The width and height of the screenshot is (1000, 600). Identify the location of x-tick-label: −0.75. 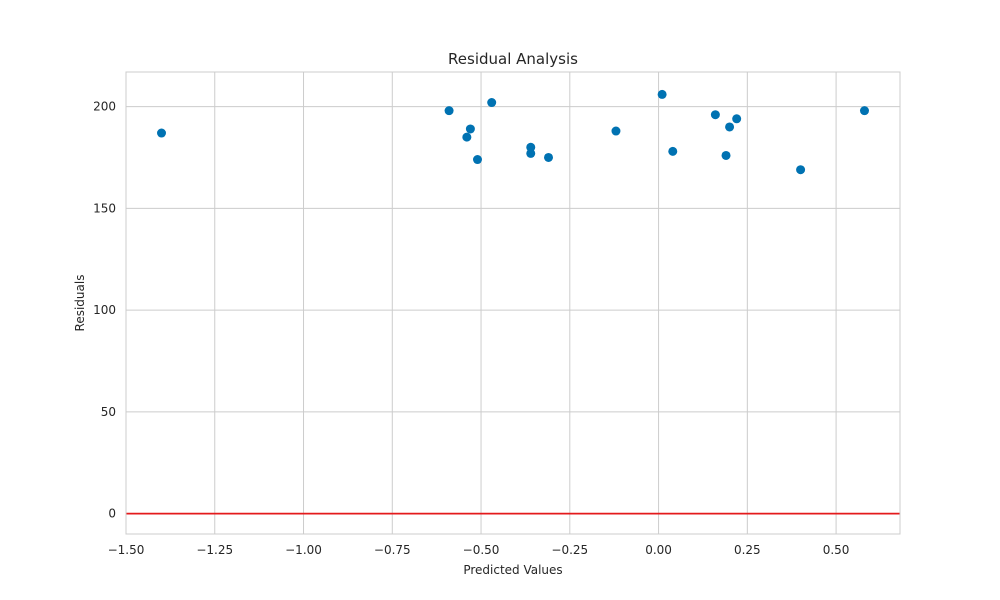
(392, 550).